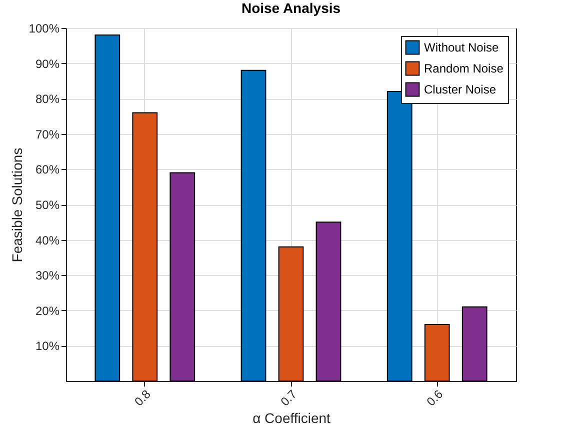  What do you see at coordinates (460, 89) in the screenshot?
I see `legend-label: Cluster Noise` at bounding box center [460, 89].